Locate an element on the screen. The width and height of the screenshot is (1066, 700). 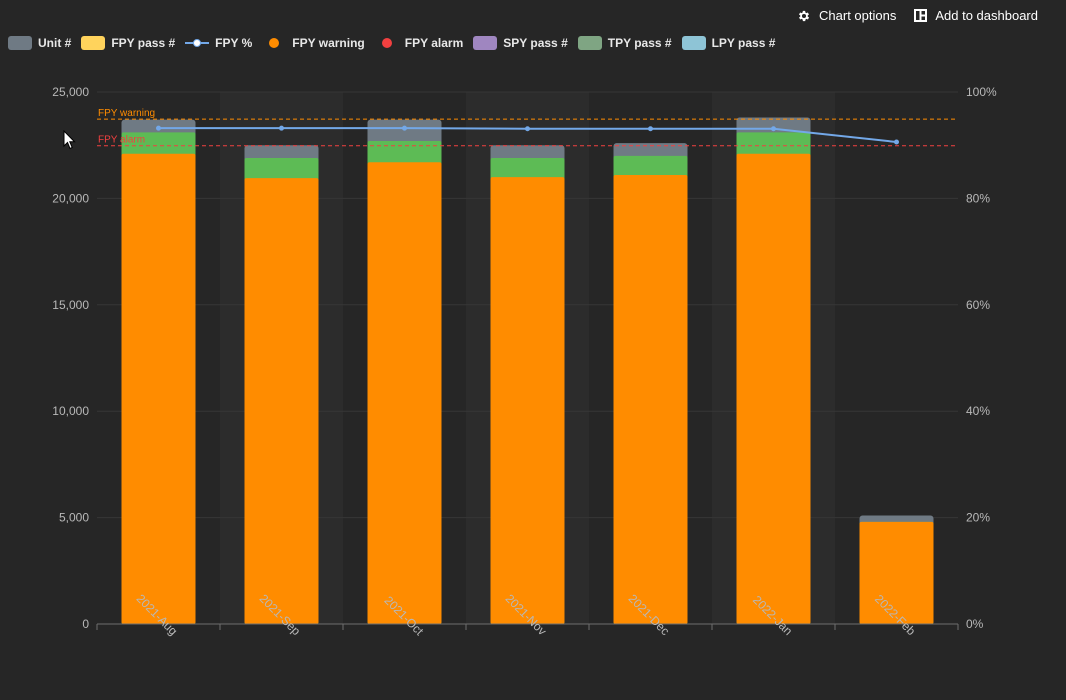
legend-label: FPY % is located at coordinates (234, 43).